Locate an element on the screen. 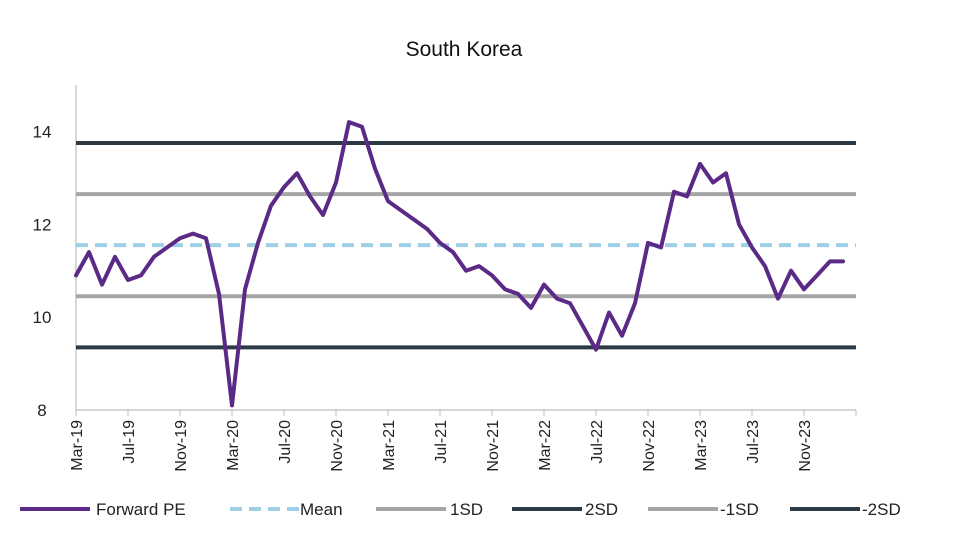  x-tick-label: Nov-23 is located at coordinates (805, 446).